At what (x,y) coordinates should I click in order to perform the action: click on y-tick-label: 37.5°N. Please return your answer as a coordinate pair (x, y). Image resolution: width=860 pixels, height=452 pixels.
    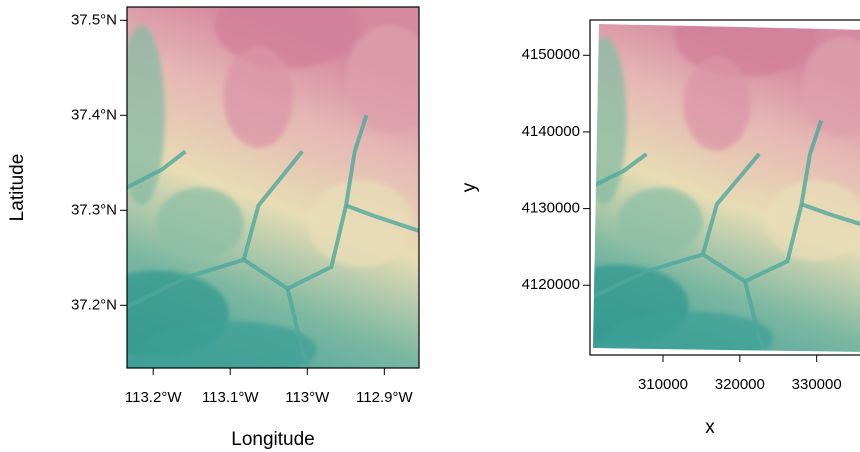
    Looking at the image, I should click on (94, 19).